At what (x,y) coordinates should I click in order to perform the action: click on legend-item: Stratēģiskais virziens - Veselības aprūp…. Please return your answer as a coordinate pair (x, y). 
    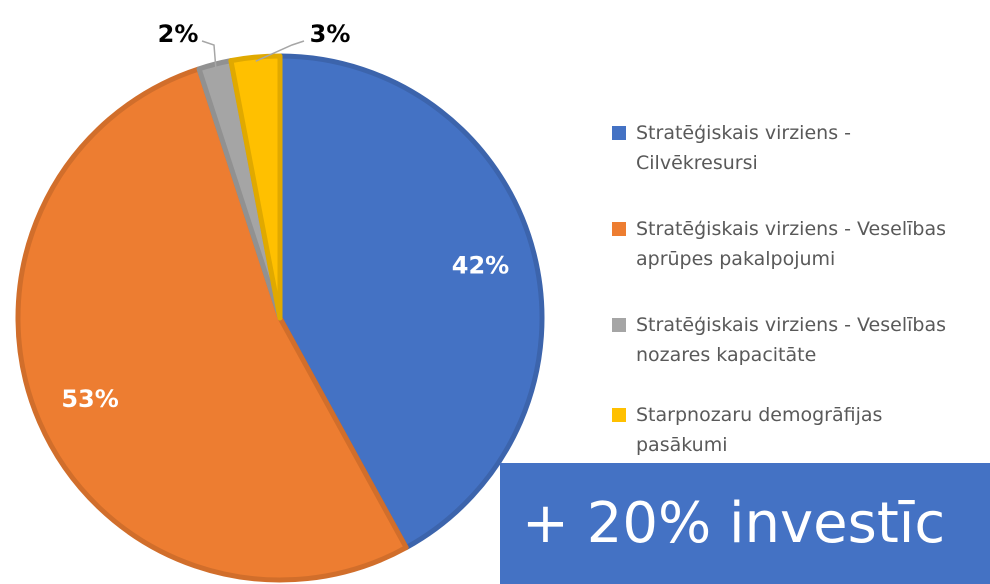
    Looking at the image, I should click on (789, 244).